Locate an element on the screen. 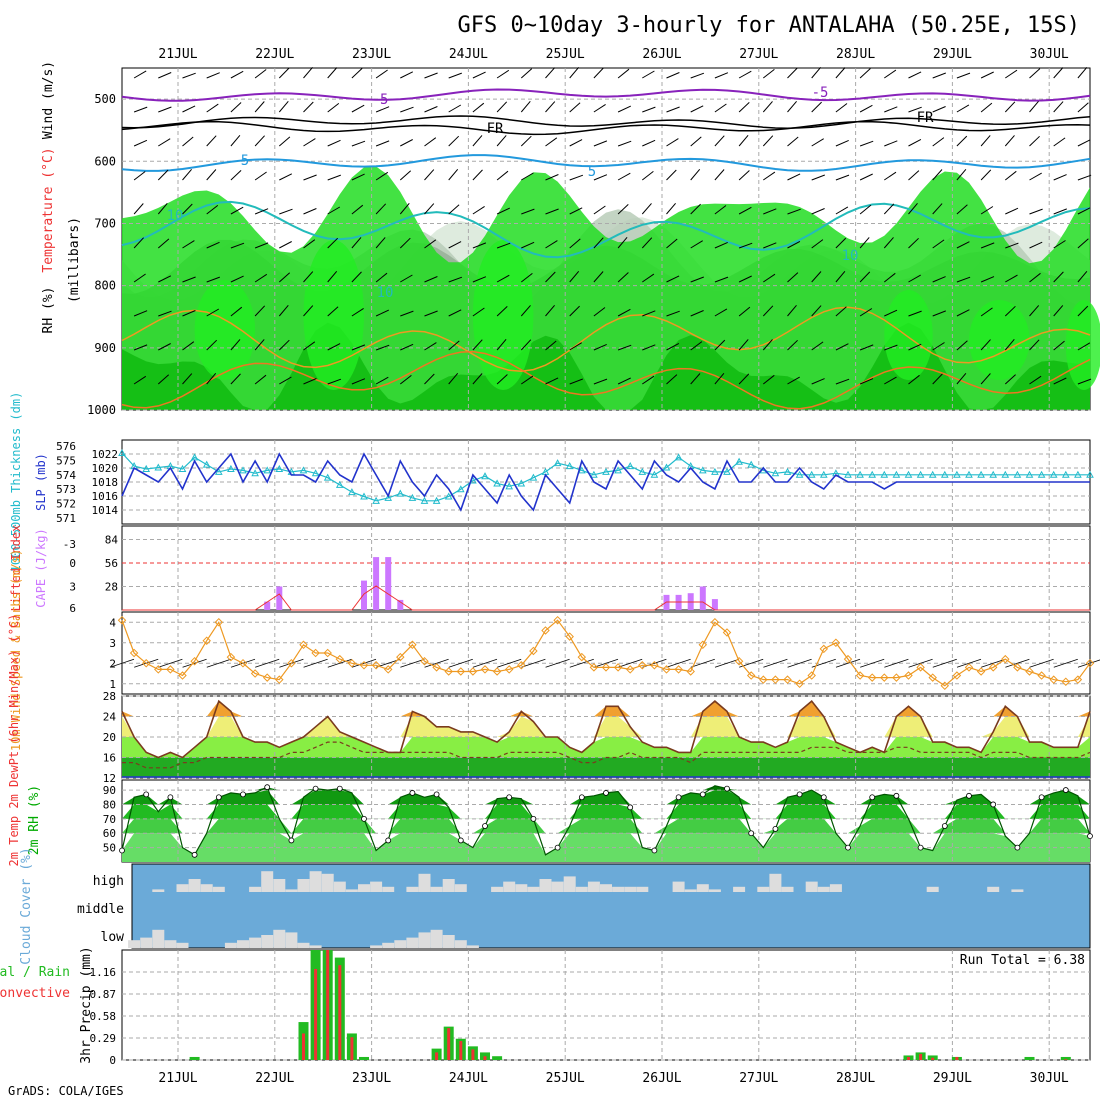 This screenshot has width=1100, height=1100. wind10-panel: 1 2 3 4 is located at coordinates (604, 653).